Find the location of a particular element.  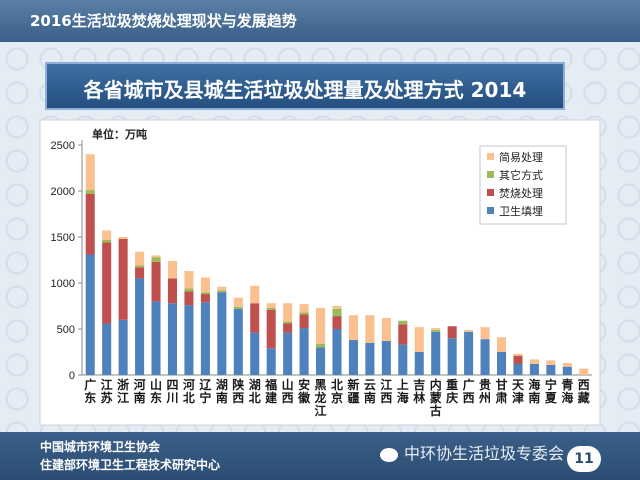

chart-title: 各省城市及县城生活垃圾处理量及处理方式 2014 is located at coordinates (305, 90).